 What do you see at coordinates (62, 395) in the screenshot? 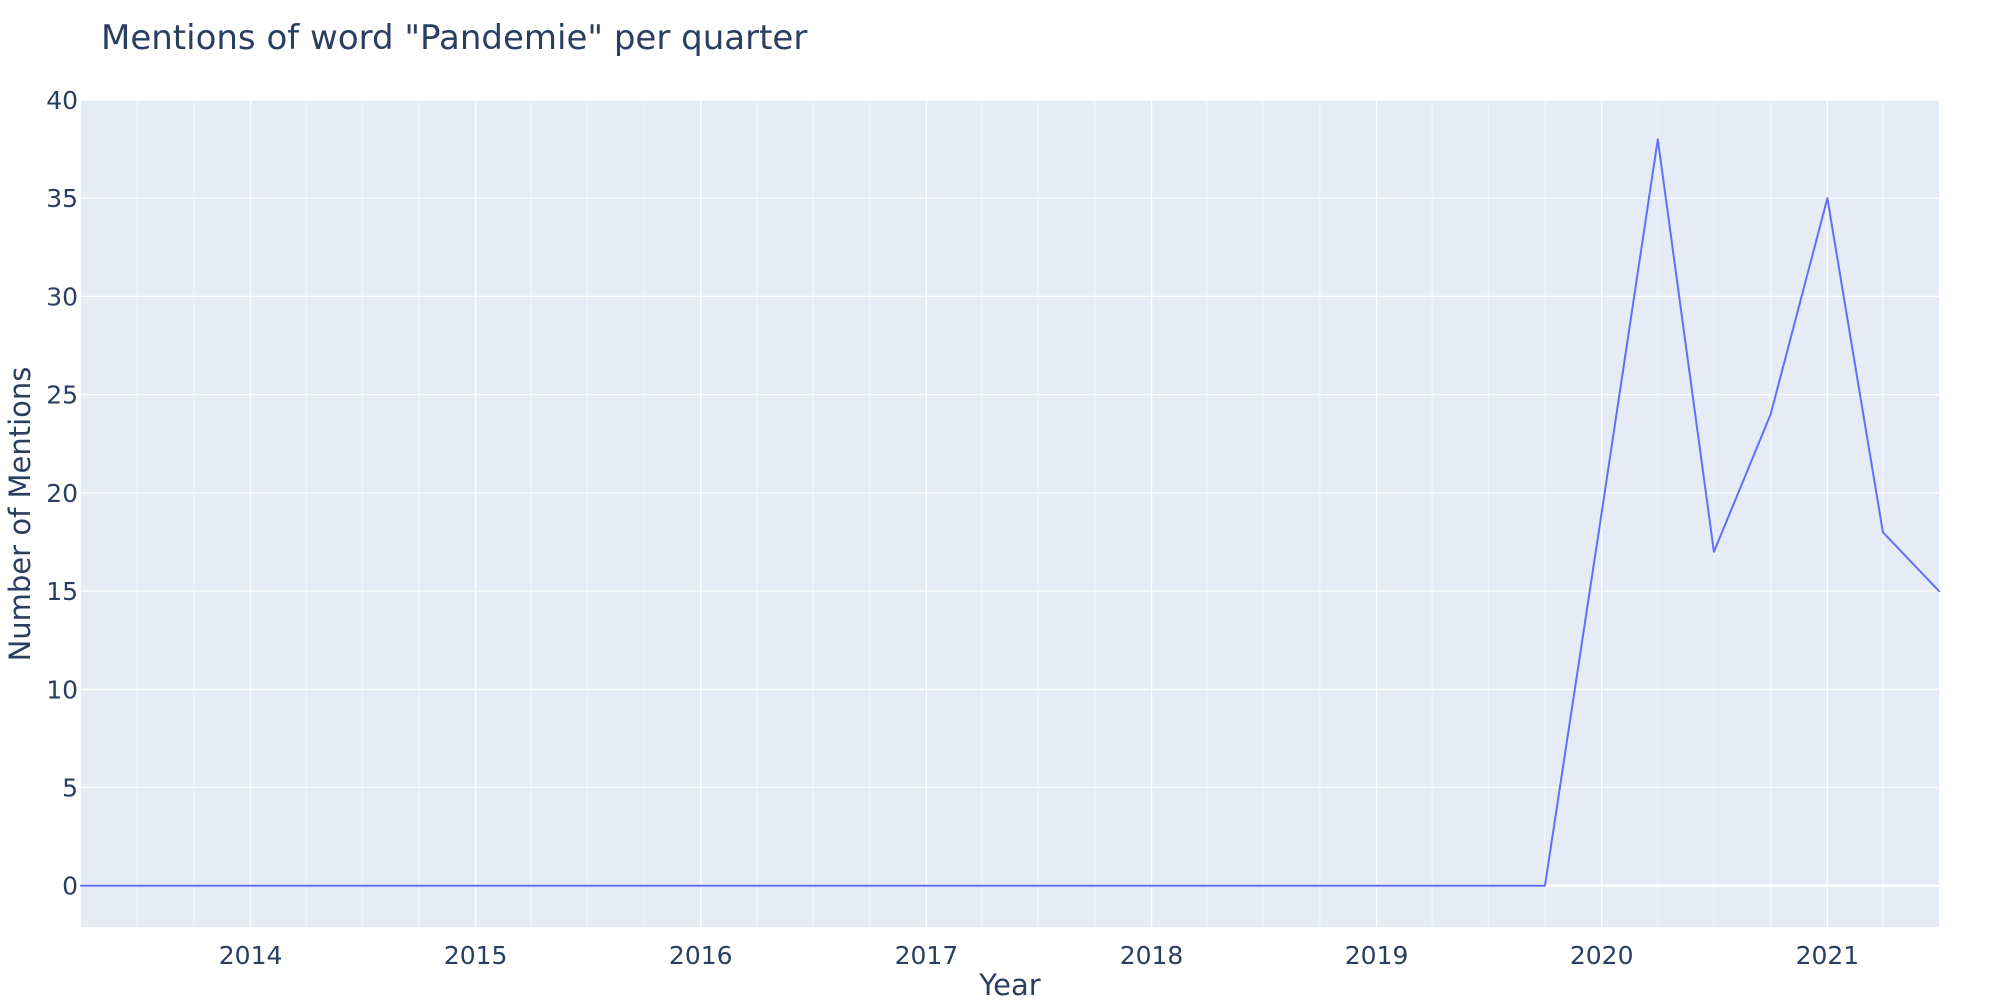
I see `y-tick-label: 25` at bounding box center [62, 395].